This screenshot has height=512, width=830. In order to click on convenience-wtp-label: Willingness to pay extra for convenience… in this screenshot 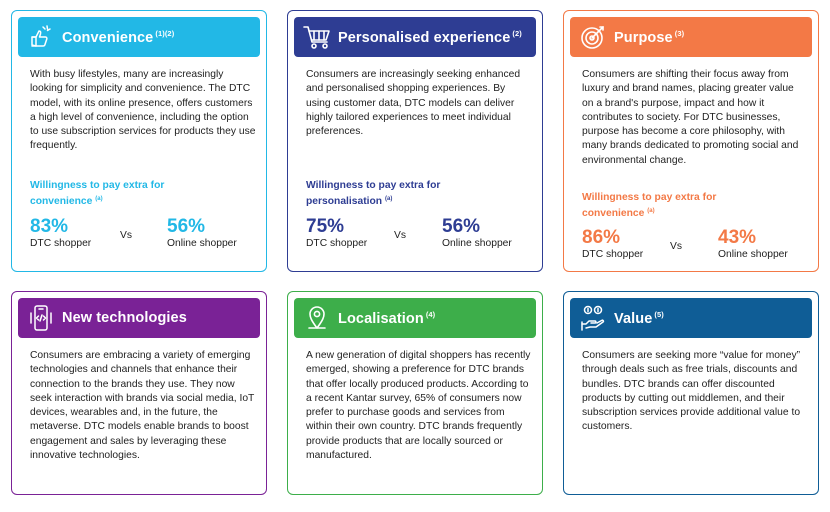, I will do `click(97, 193)`.